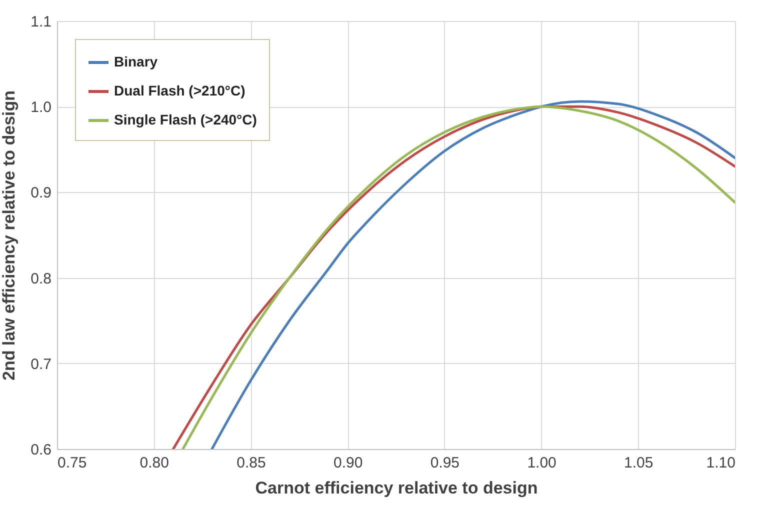 This screenshot has width=778, height=521. I want to click on x-tick-label: 0.85, so click(251, 463).